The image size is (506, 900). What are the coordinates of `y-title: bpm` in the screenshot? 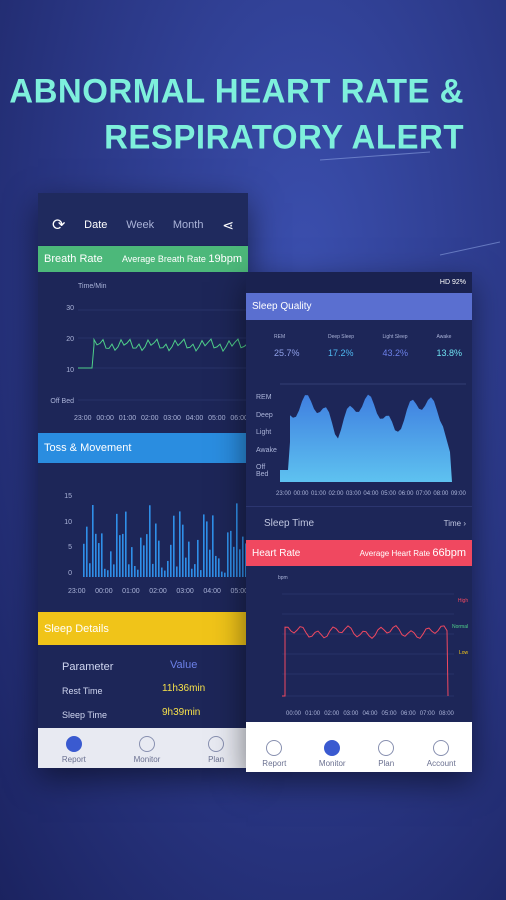 It's located at (283, 578).